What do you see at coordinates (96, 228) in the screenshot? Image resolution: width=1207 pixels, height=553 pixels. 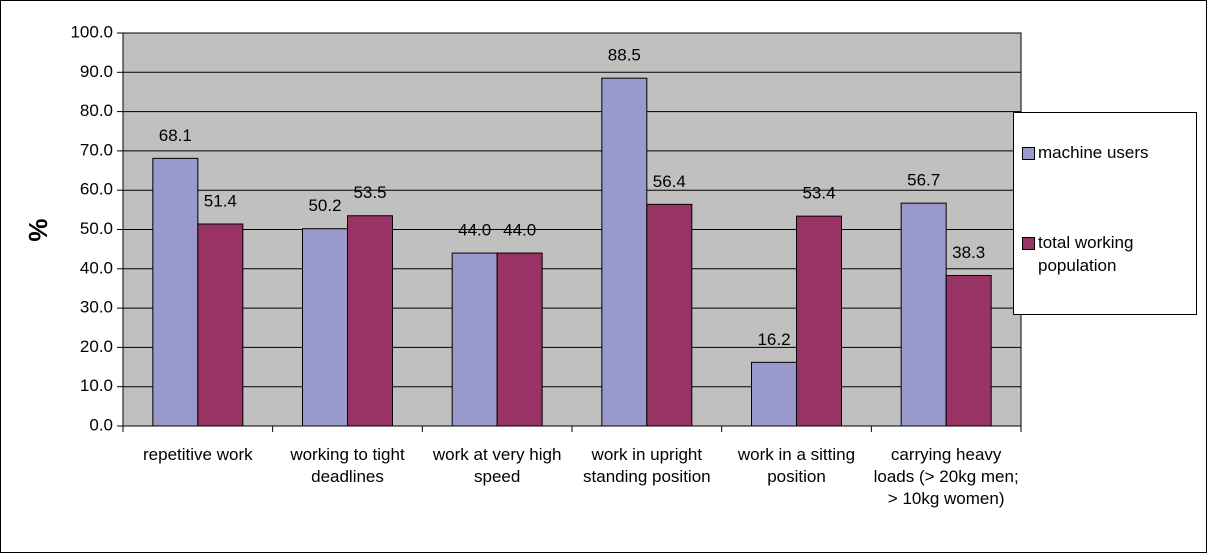 I see `y-tick-label: 50.0` at bounding box center [96, 228].